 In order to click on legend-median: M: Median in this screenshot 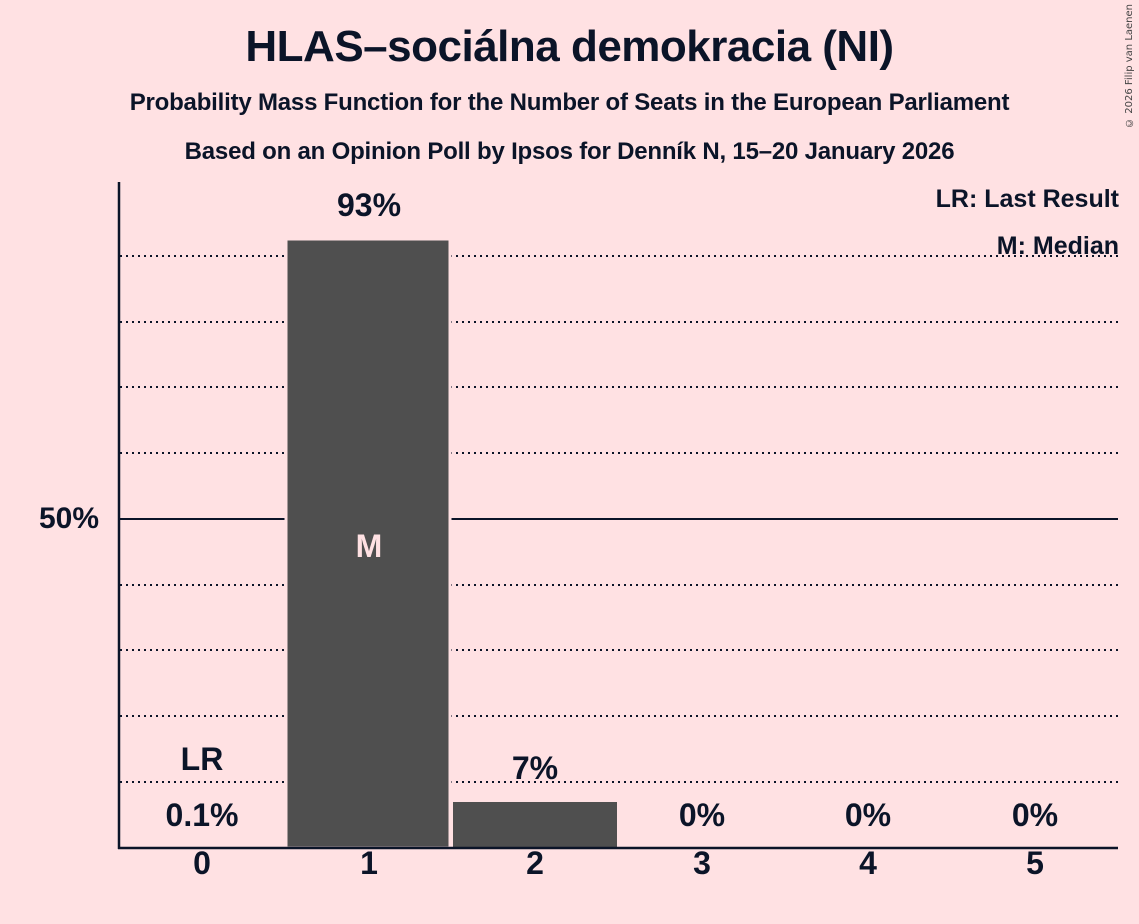, I will do `click(1057, 246)`.